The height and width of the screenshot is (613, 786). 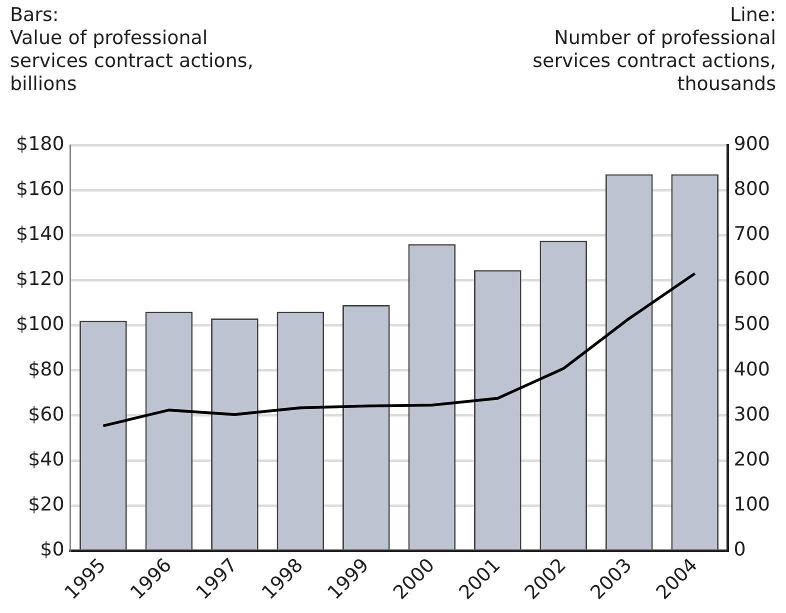 What do you see at coordinates (752, 414) in the screenshot?
I see `y2-tick-label: 300` at bounding box center [752, 414].